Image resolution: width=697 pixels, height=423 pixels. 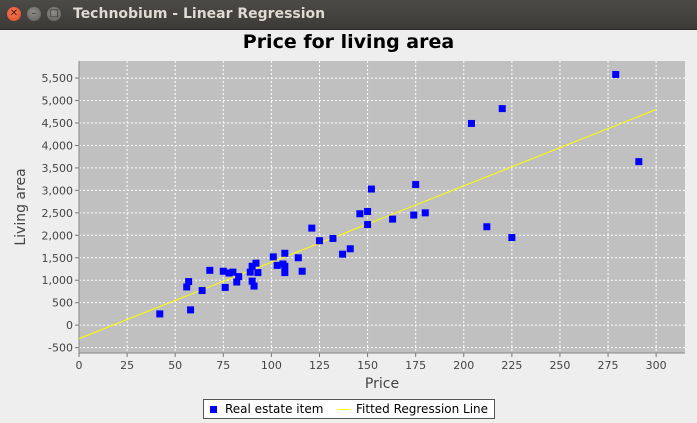 What do you see at coordinates (367, 365) in the screenshot?
I see `x-tick-label: 150` at bounding box center [367, 365].